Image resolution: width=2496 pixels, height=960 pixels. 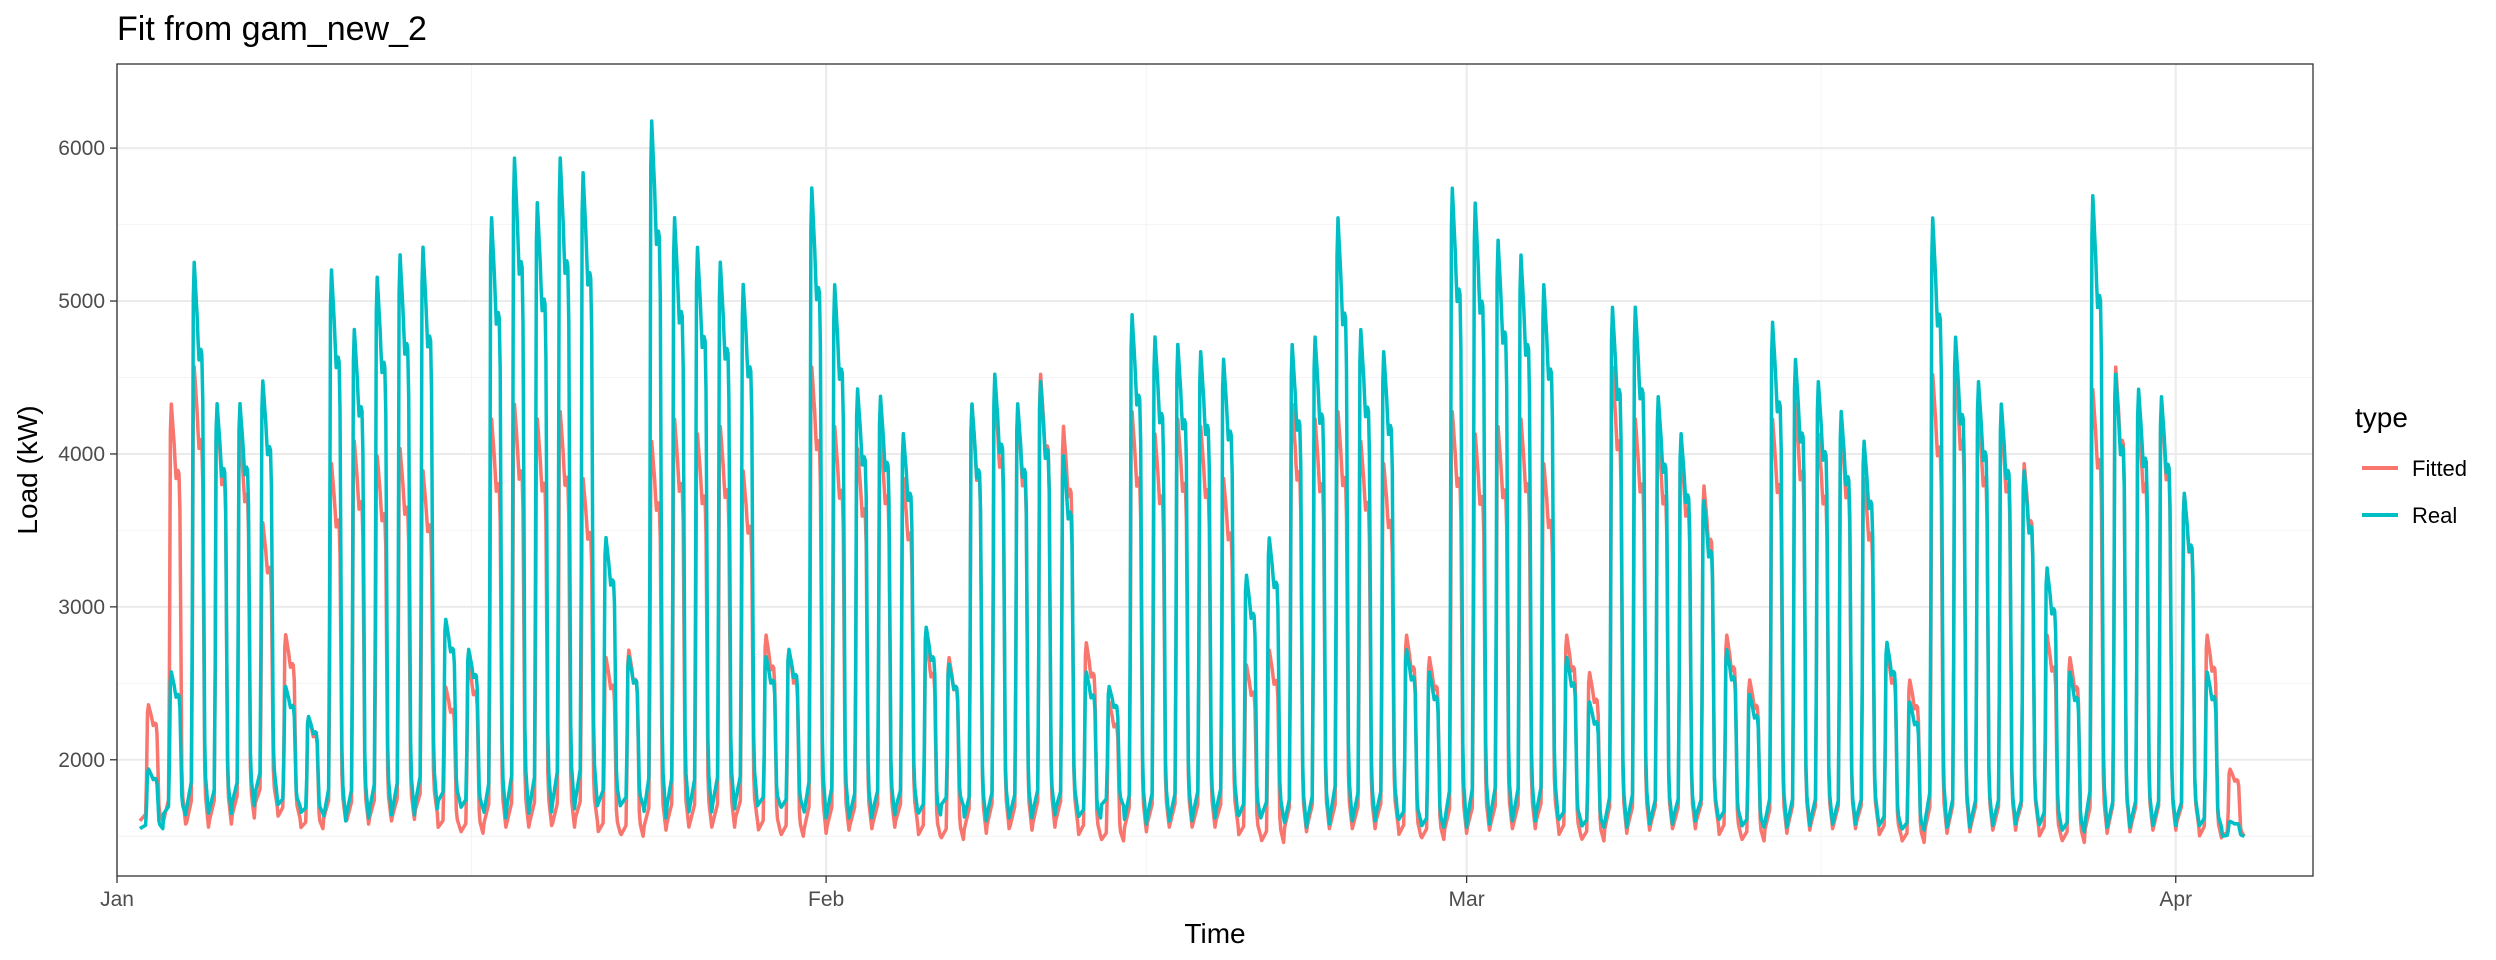 I want to click on x-tick-label: Jan, so click(x=117, y=899).